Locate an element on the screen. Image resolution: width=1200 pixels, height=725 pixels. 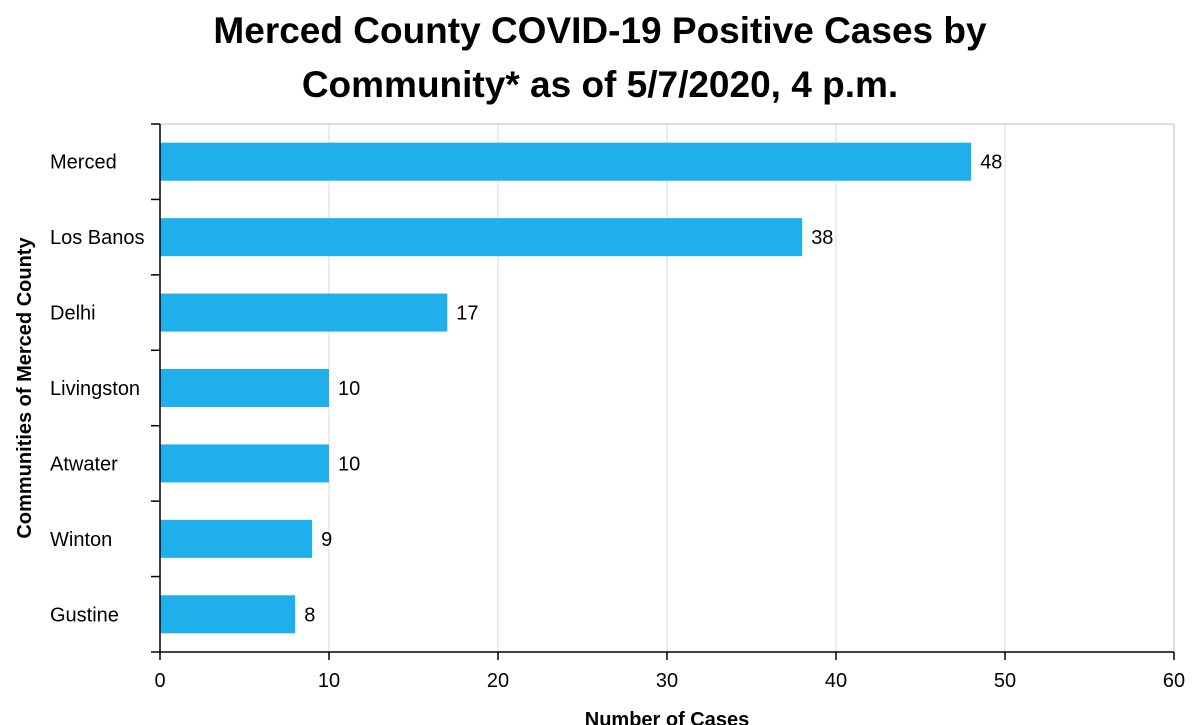
x-tick-label-0: 0 is located at coordinates (159, 681).